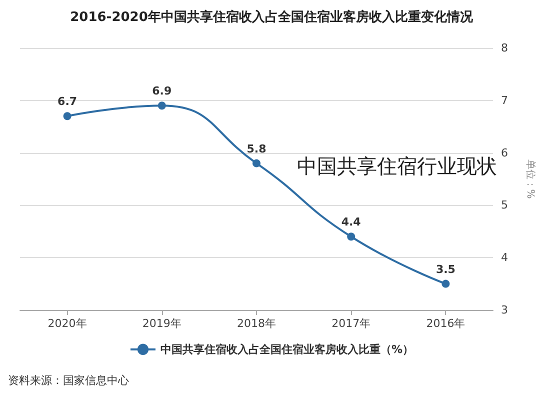 The height and width of the screenshot is (400, 543). What do you see at coordinates (272, 17) in the screenshot?
I see `chart-title: 2016-2020年中国共享住宿收入占全国住宿业客房收入比重变化情况` at bounding box center [272, 17].